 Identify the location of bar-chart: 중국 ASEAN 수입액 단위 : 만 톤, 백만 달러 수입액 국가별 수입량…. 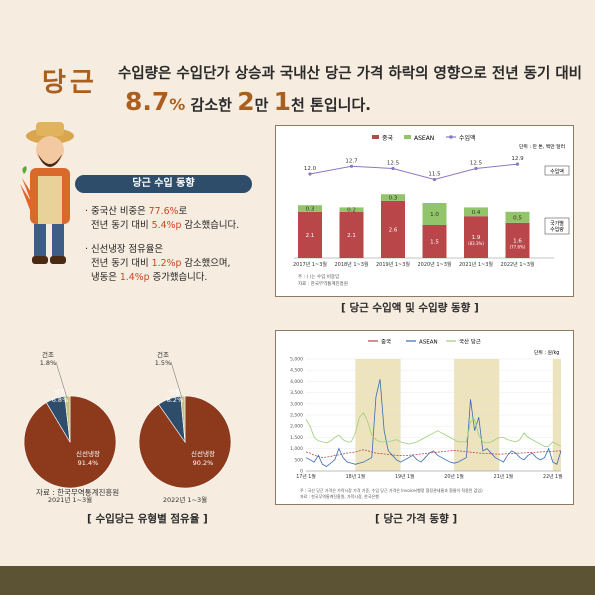
(431, 210).